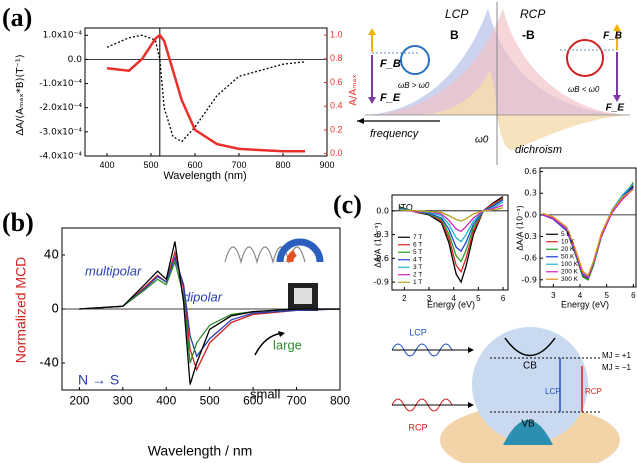 The width and height of the screenshot is (637, 463). Describe the element at coordinates (570, 279) in the screenshot. I see `legend-label: 300 K` at that location.